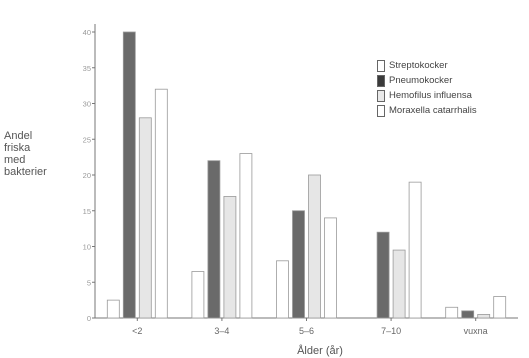  I want to click on legend-item-moraxella: Moraxella catarrhalis, so click(451, 110).